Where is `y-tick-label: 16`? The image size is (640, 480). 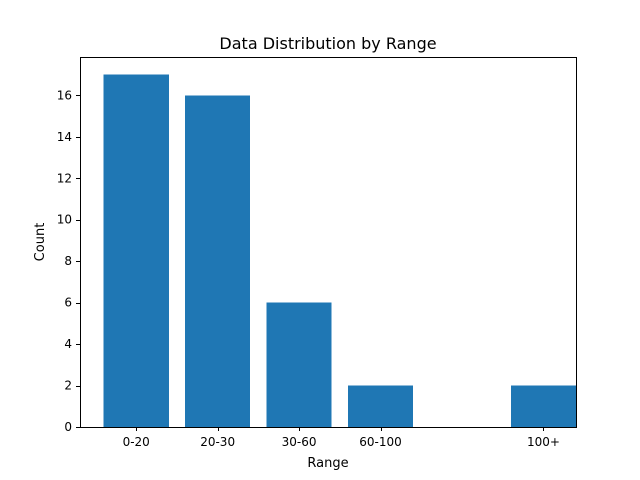
y-tick-label: 16 is located at coordinates (64, 95).